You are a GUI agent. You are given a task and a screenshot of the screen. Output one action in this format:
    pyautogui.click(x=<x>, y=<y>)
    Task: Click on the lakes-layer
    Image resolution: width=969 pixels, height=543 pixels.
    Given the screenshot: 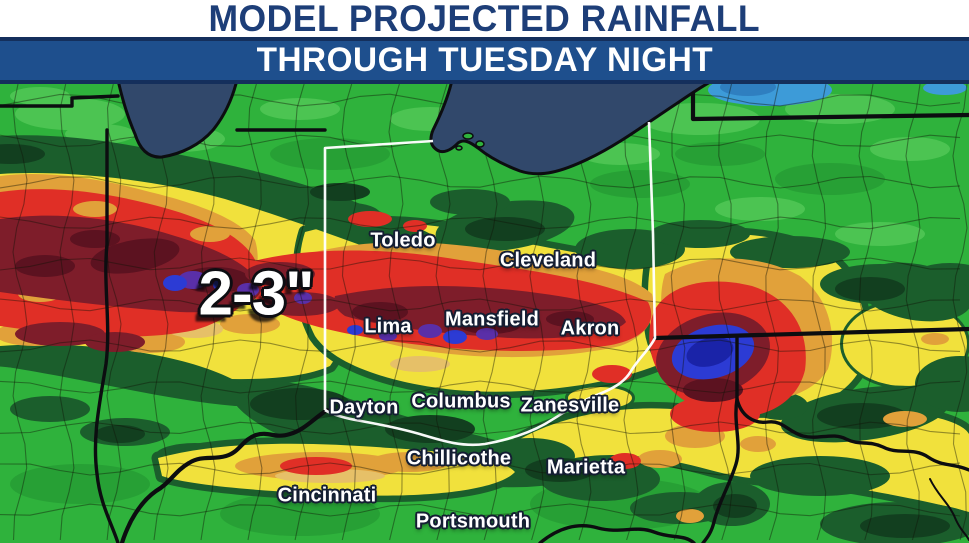 What is the action you would take?
    pyautogui.click(x=413, y=130)
    